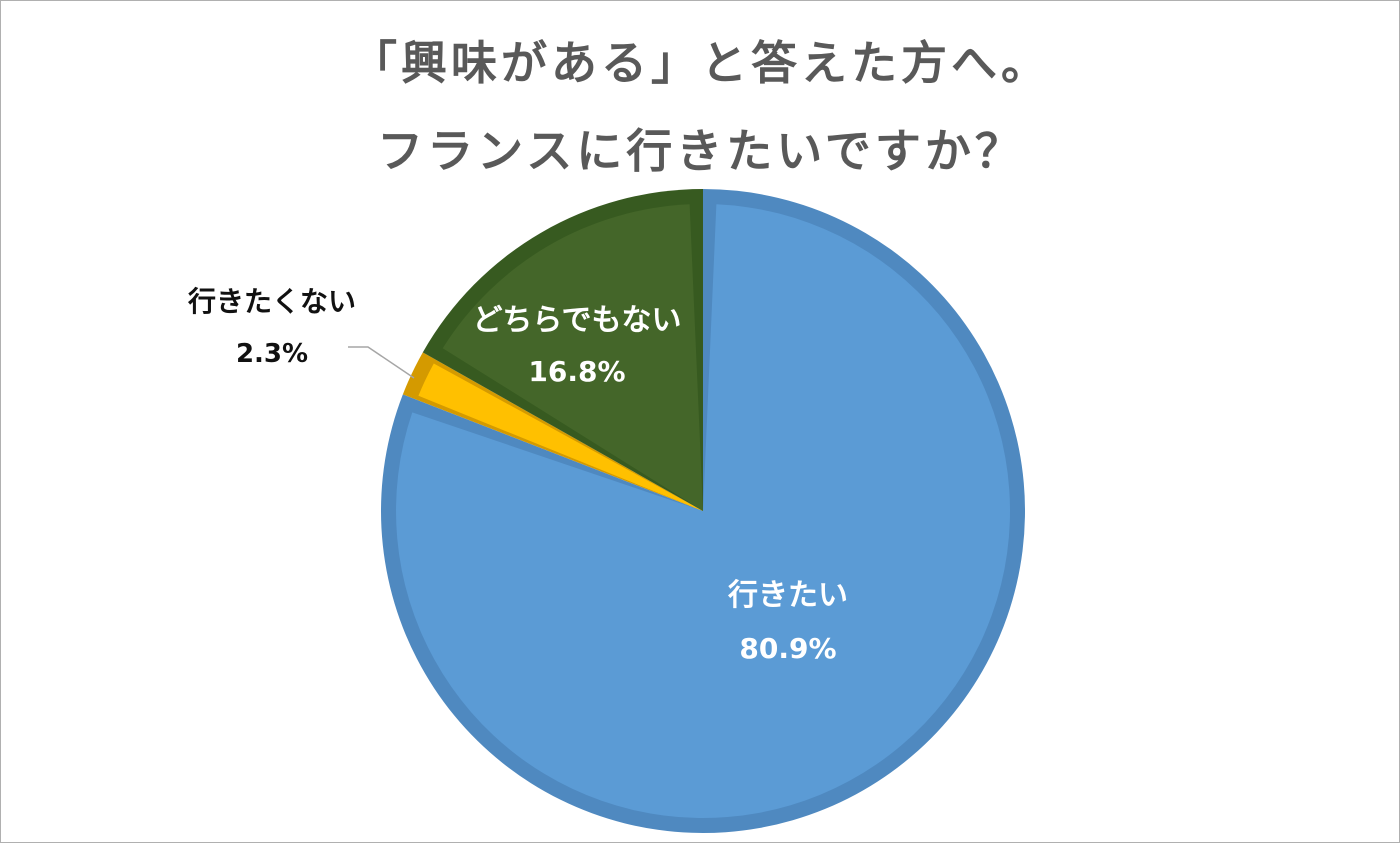 Image resolution: width=1400 pixels, height=843 pixels. Describe the element at coordinates (701, 63) in the screenshot. I see `chart-title: 「興味がある」と答えた方へ。` at that location.